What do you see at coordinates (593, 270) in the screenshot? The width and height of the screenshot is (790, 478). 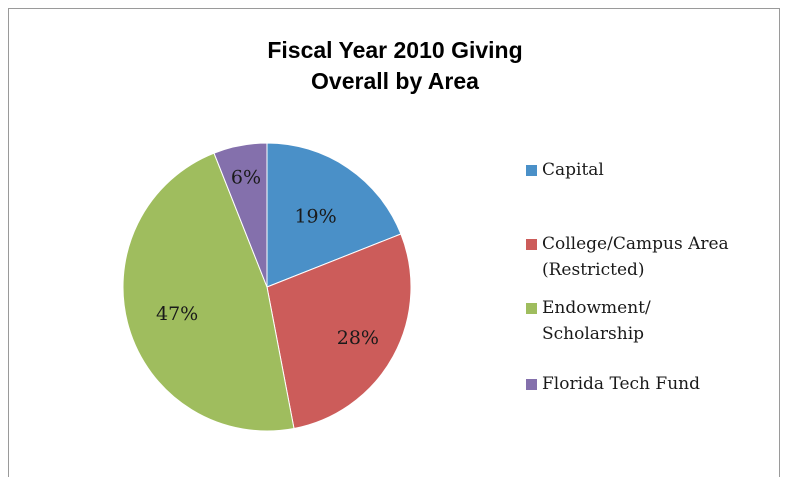 I see `legend-label-line: (Restricted)` at bounding box center [593, 270].